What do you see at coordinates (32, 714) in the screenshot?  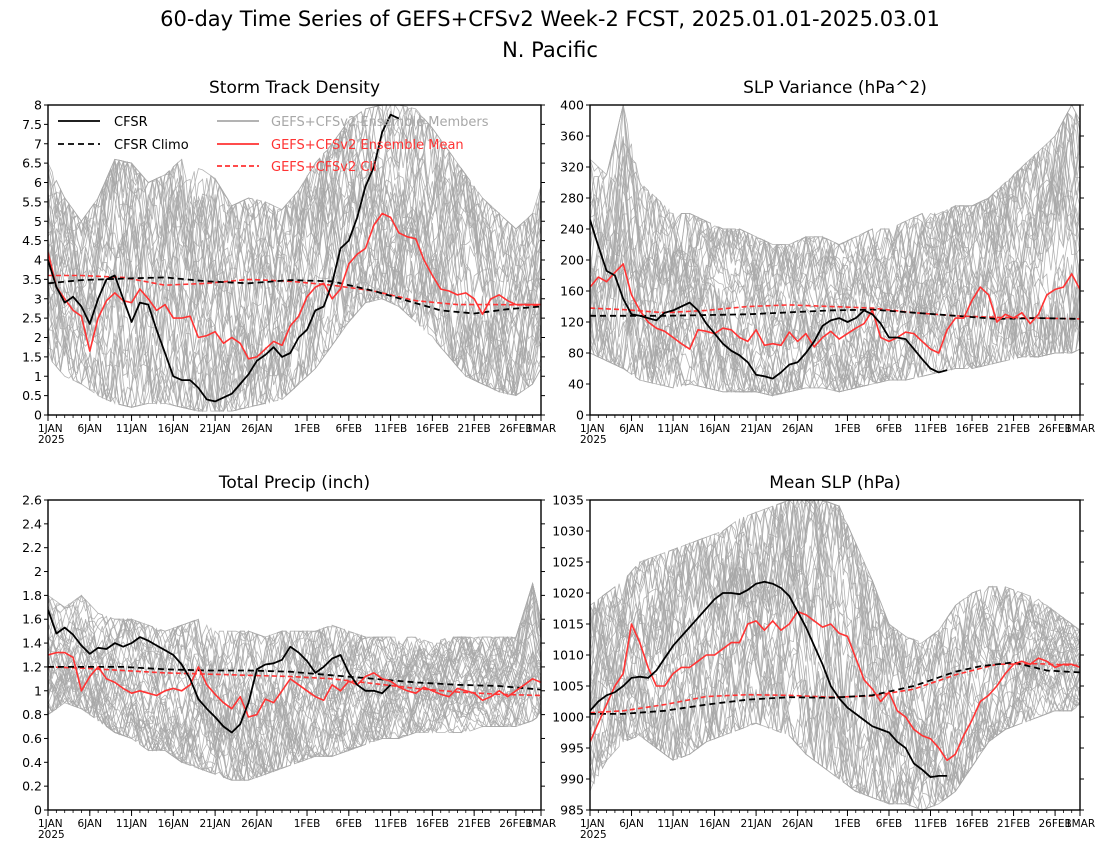 I see `y-tick-label: 0.8` at bounding box center [32, 714].